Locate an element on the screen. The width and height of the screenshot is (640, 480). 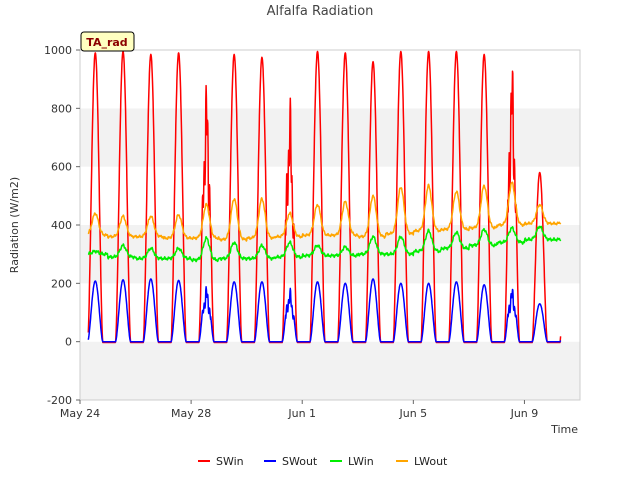
chart-title: Alfalfa Radiation is located at coordinates (320, 11).